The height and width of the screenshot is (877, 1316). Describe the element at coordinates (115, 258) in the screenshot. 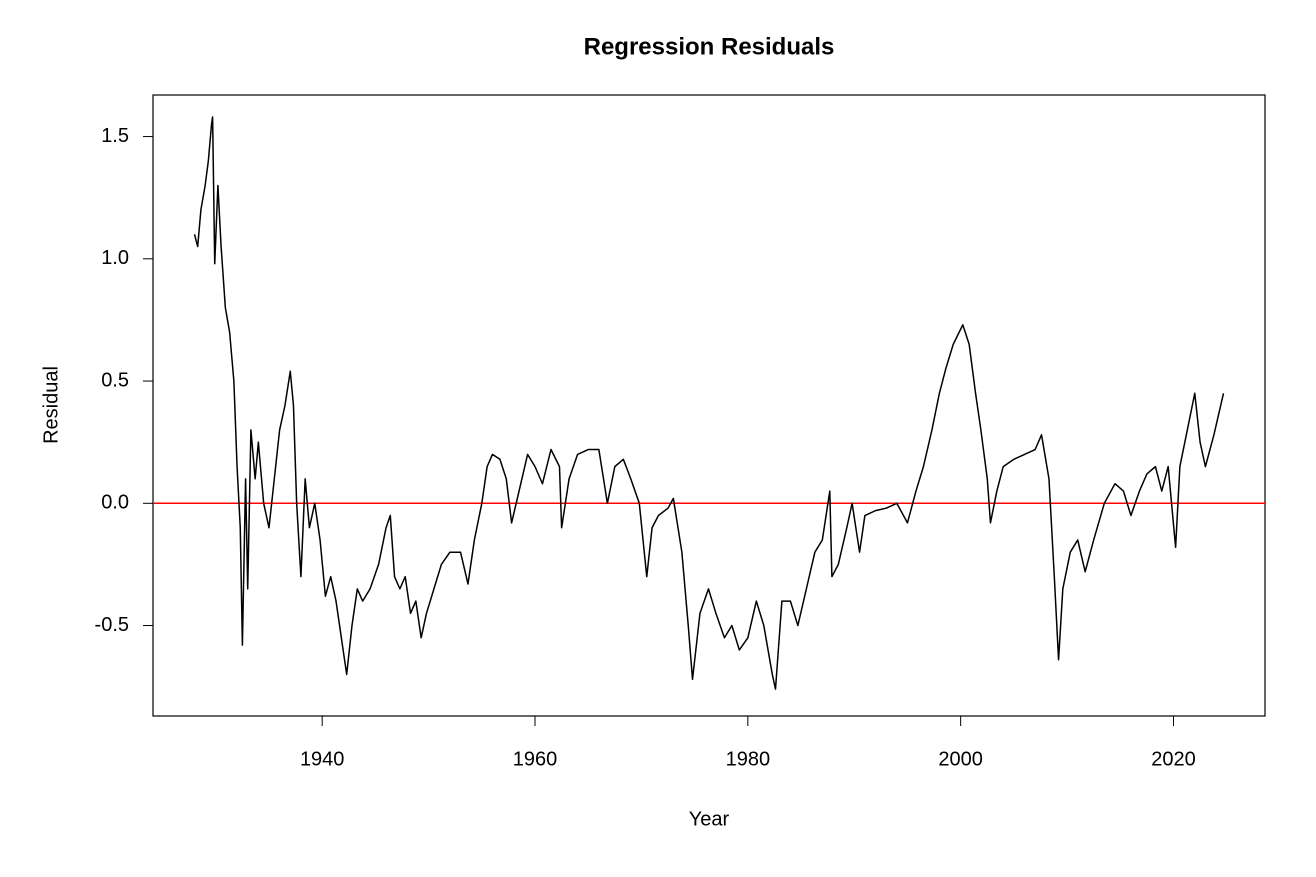

I see `y-tick-label: 1.0` at that location.